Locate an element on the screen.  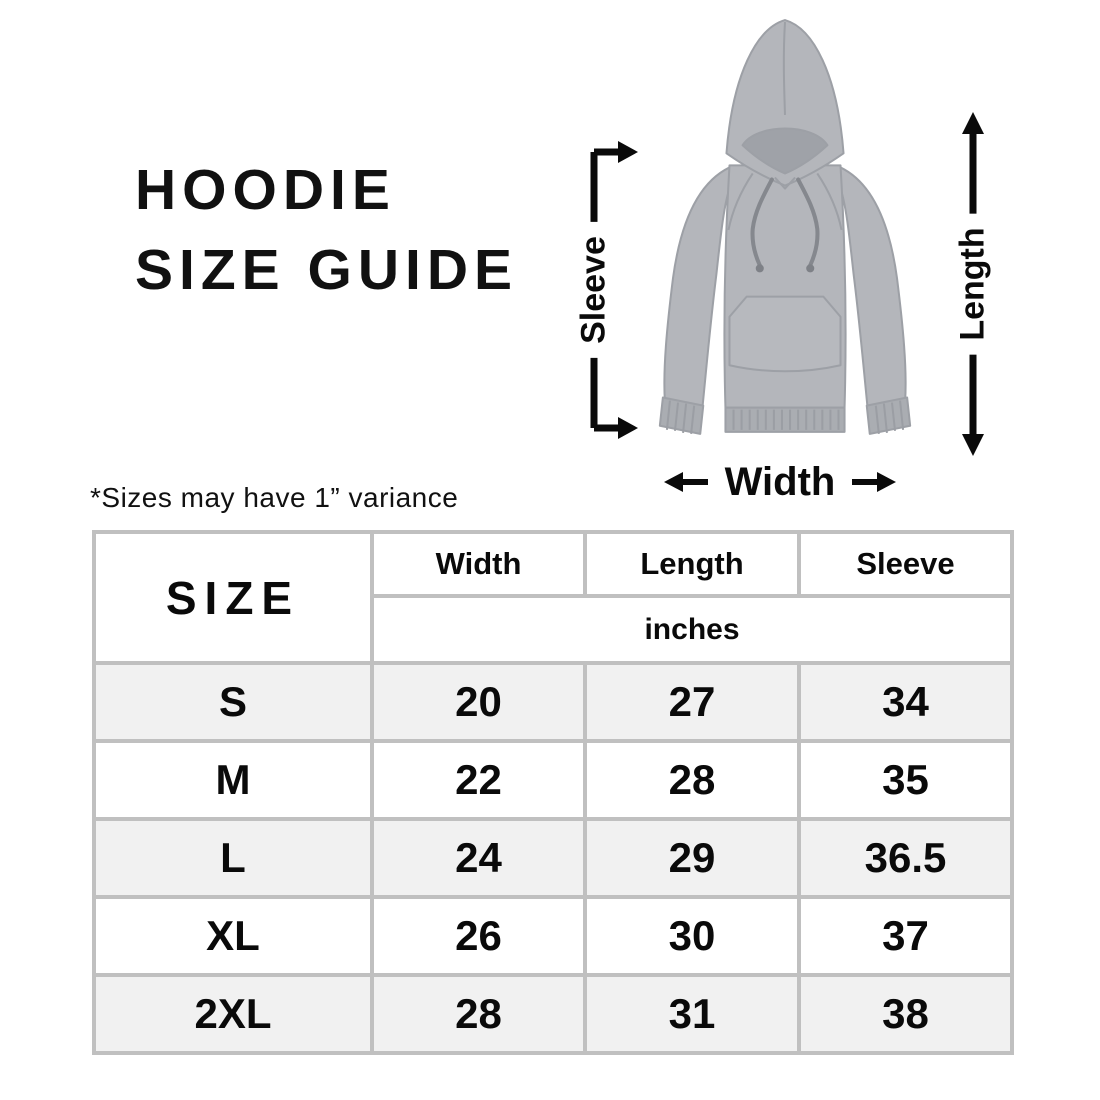
page-title-line2: SIZE GUIDE is located at coordinates (327, 270).